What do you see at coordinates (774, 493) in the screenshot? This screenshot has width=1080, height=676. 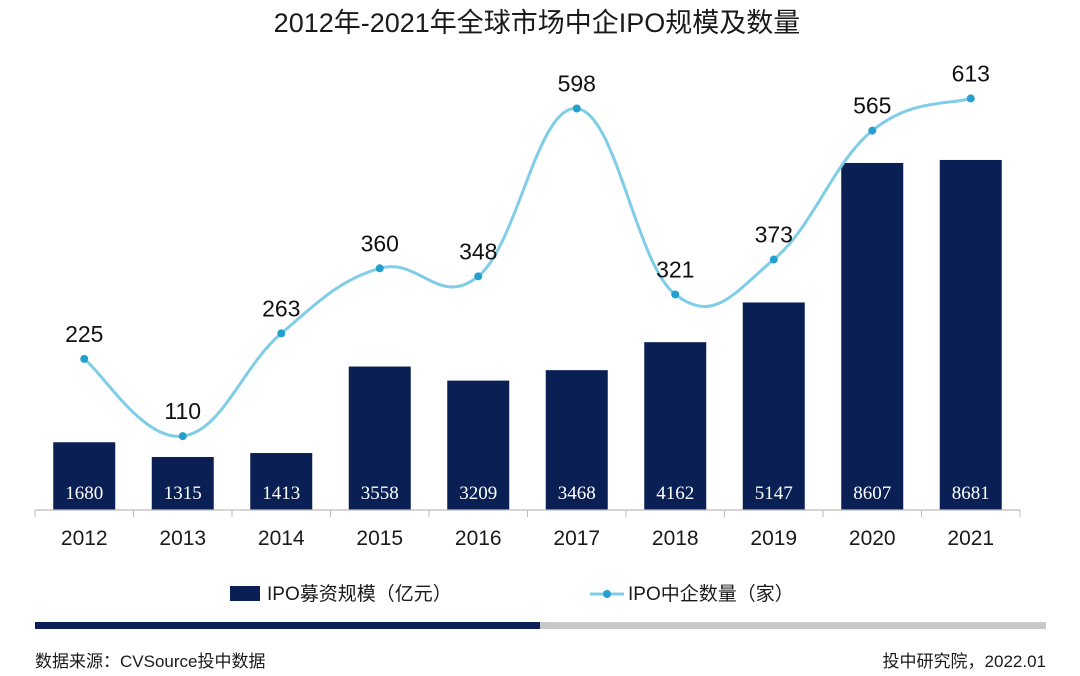 I see `bar-value-label-2019: 5147` at bounding box center [774, 493].